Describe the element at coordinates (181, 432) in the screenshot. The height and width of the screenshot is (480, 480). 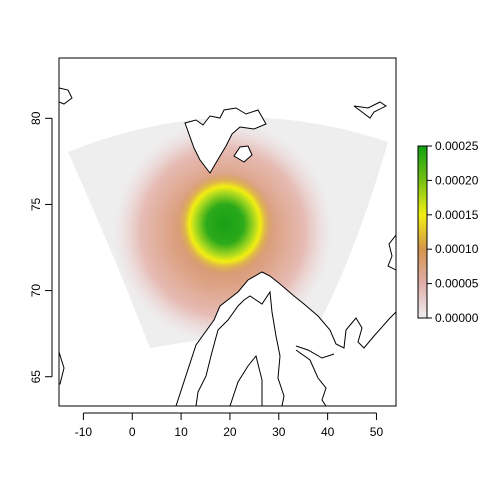
I see `x-tick-label: 10` at that location.